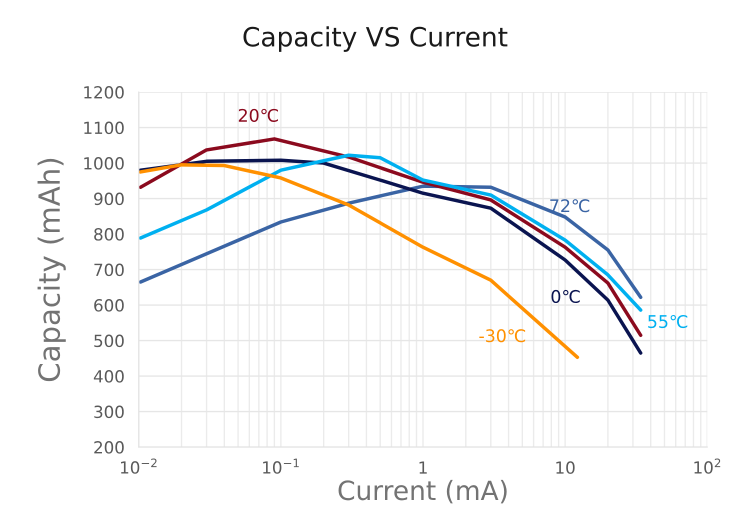 The width and height of the screenshot is (750, 526). Describe the element at coordinates (104, 128) in the screenshot. I see `y-tick-label: 1100` at that location.